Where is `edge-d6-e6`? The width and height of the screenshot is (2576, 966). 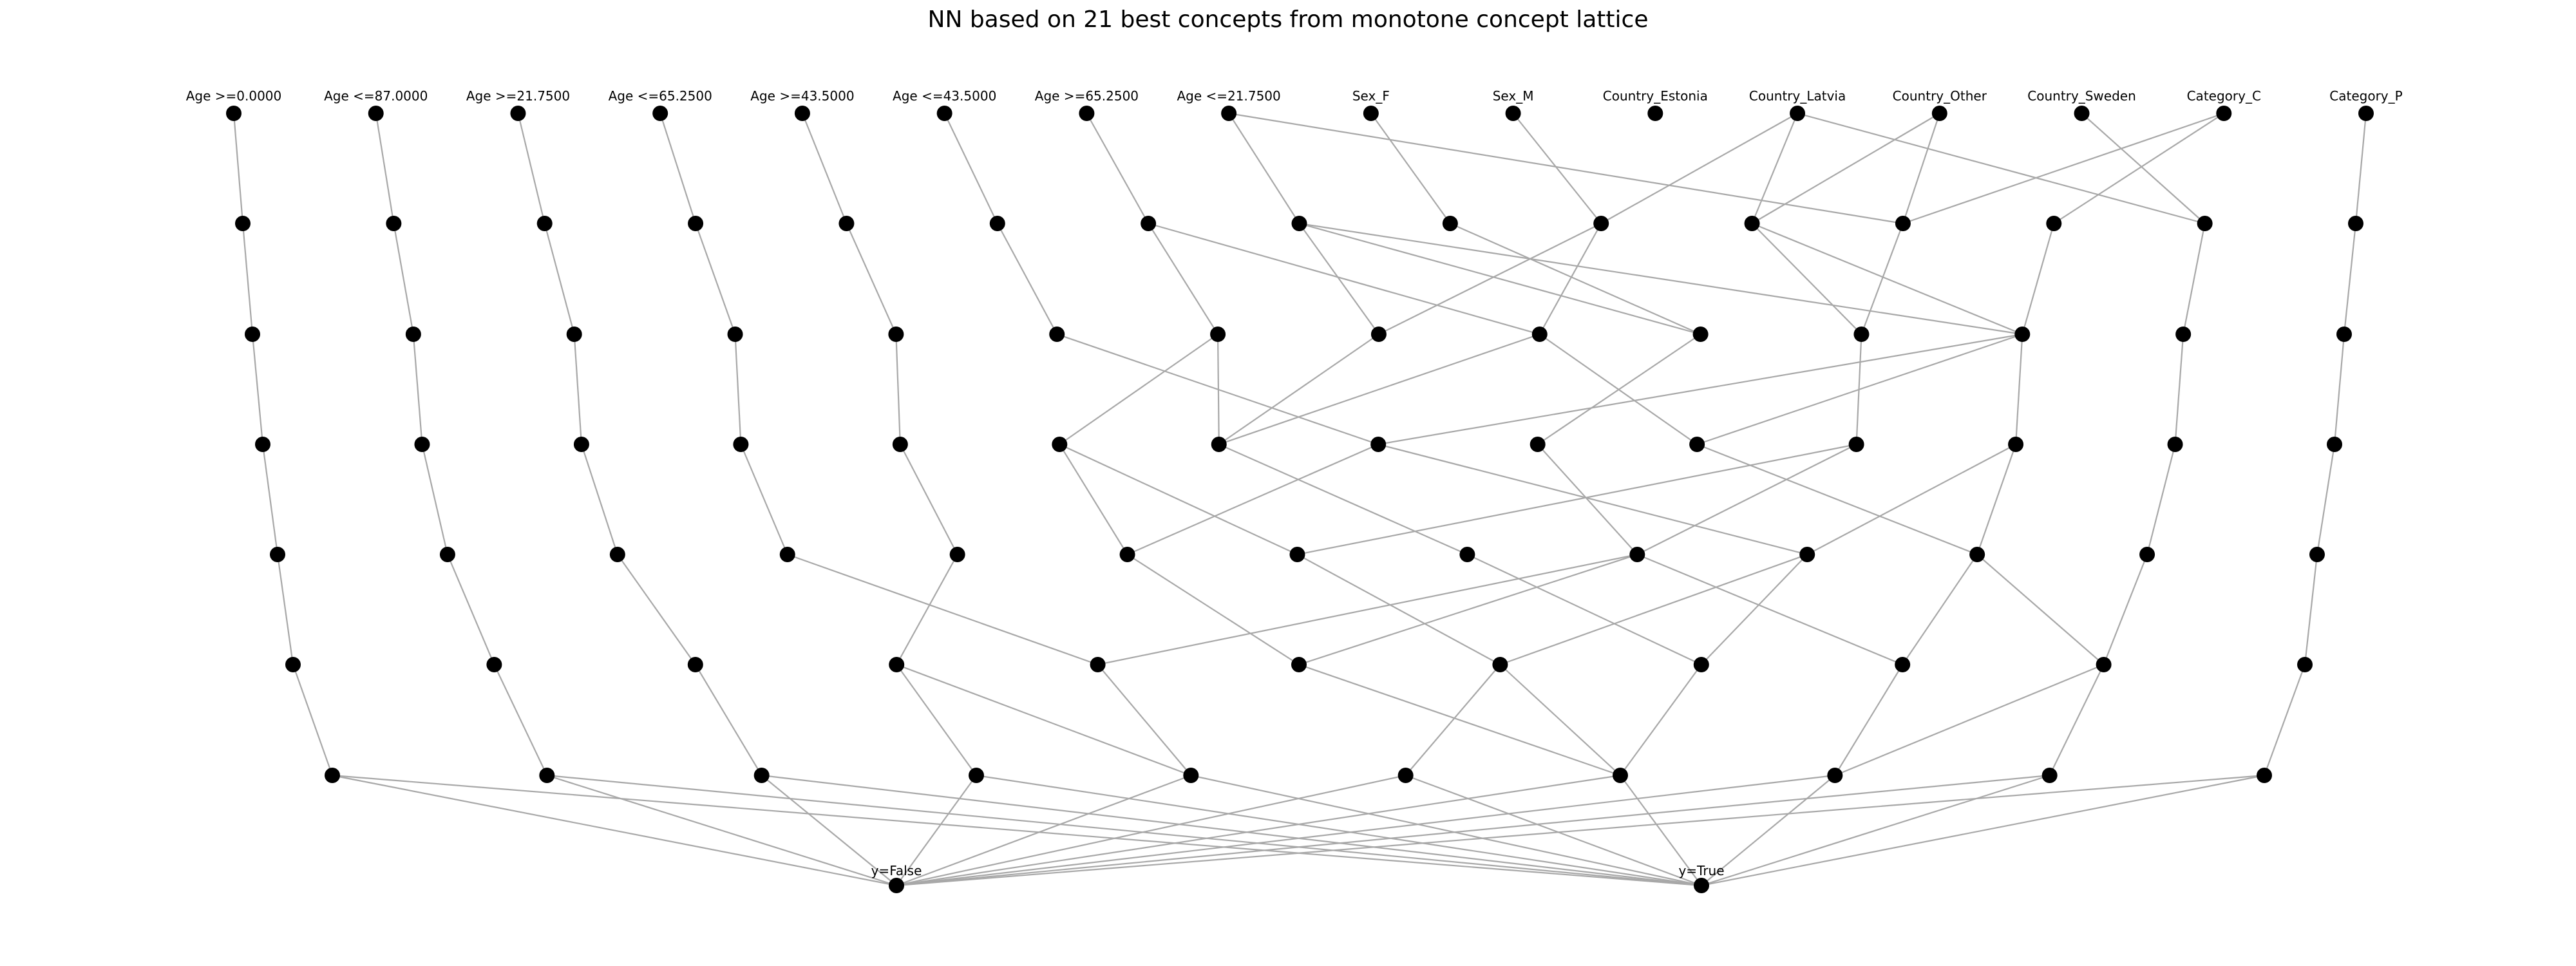
edge-d6-e6 is located at coordinates (1399, 609).